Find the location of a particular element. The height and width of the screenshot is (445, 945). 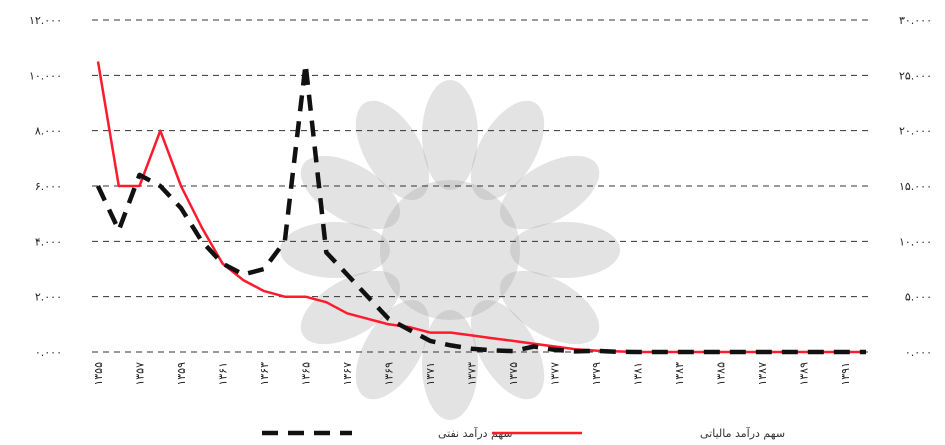

y-left-tick-label: ۰.۰۰۰ is located at coordinates (48, 352).